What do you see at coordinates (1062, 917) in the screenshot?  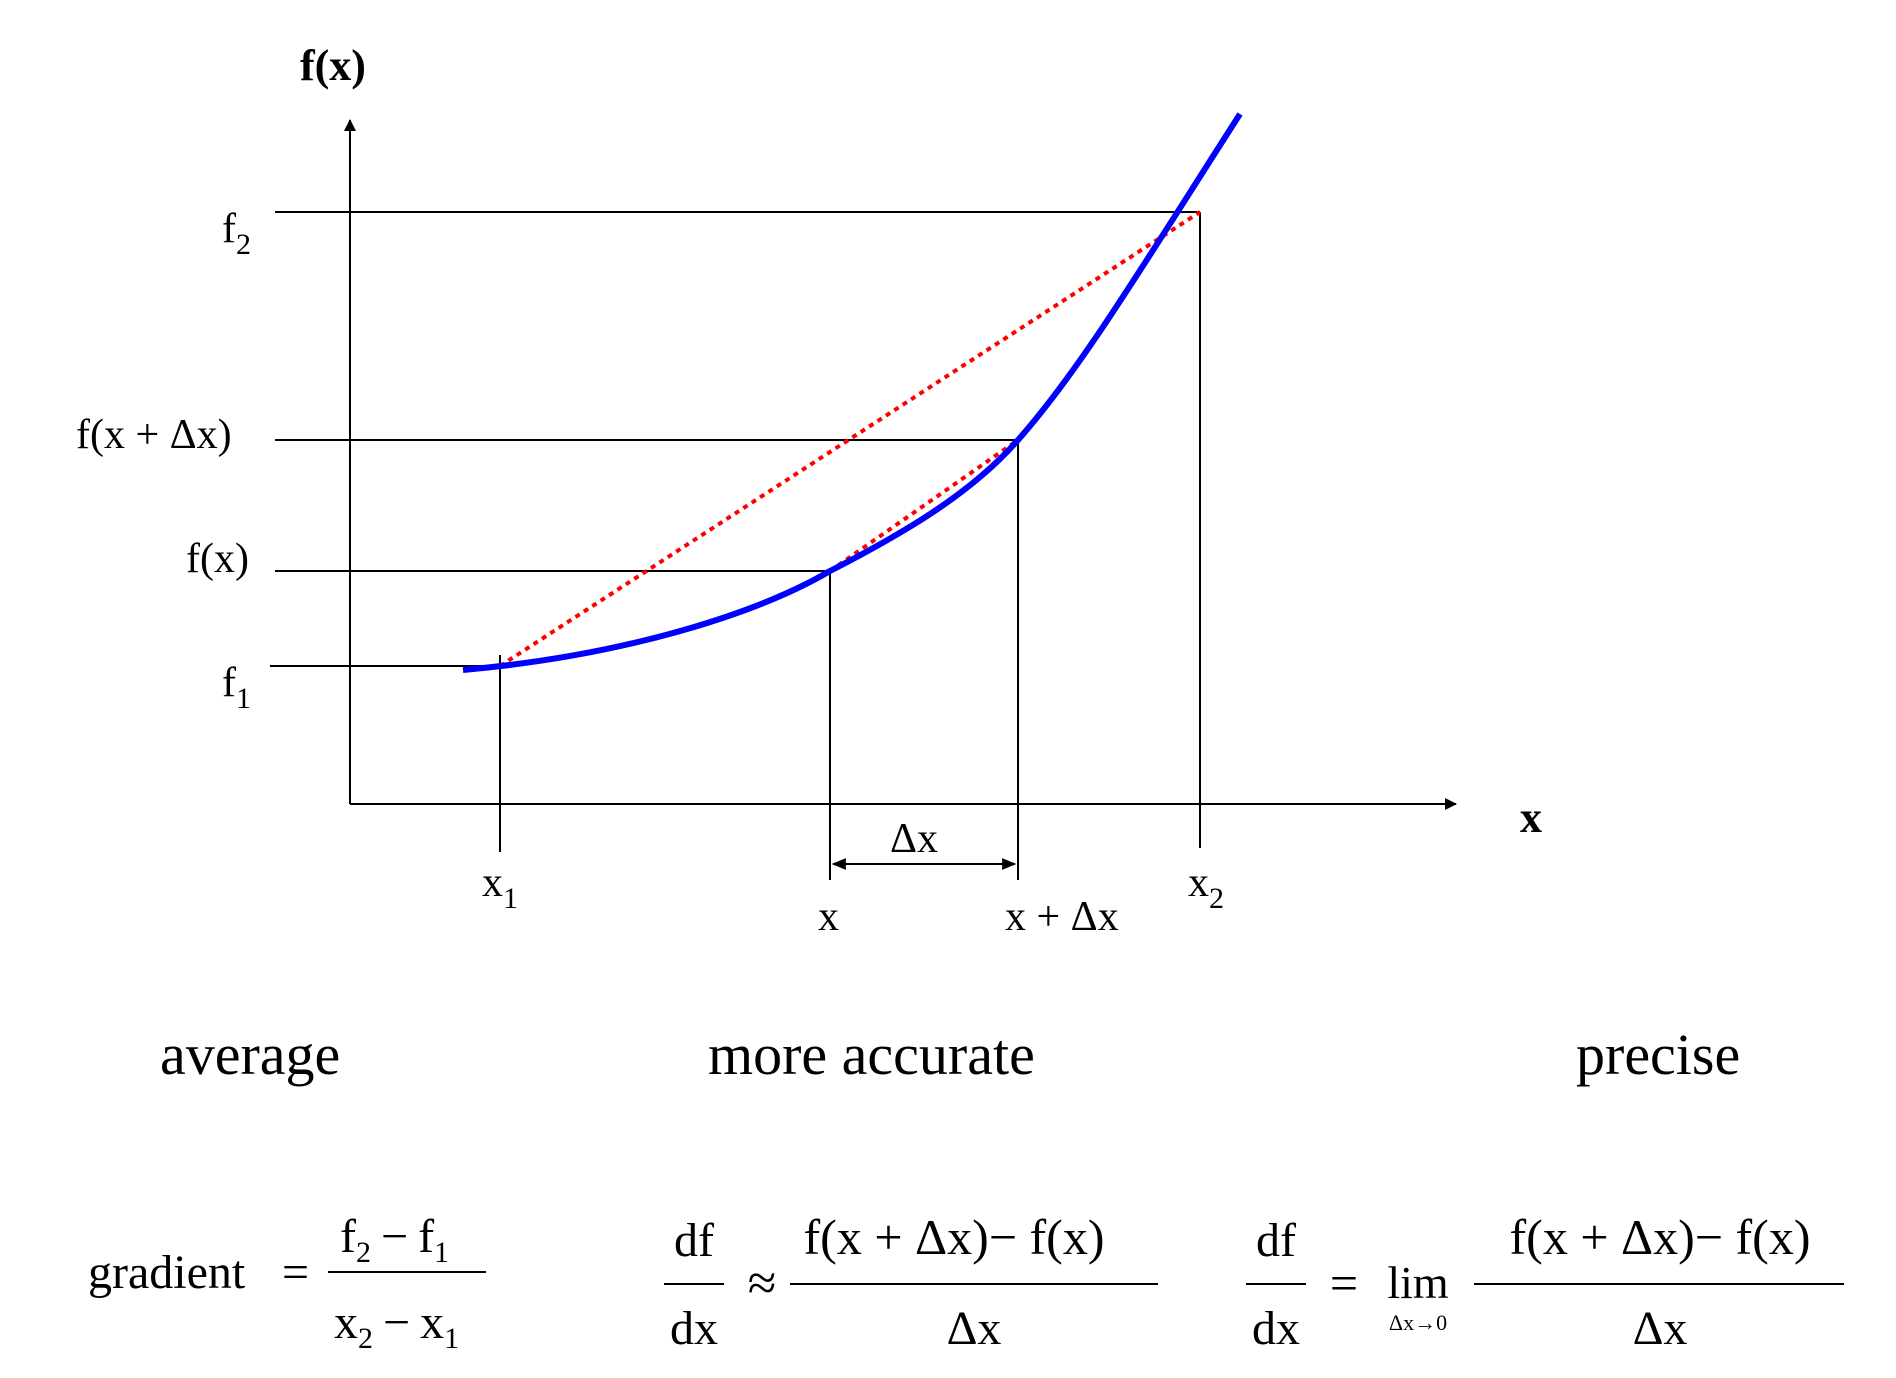 I see `tick-xdx: x + Δx` at bounding box center [1062, 917].